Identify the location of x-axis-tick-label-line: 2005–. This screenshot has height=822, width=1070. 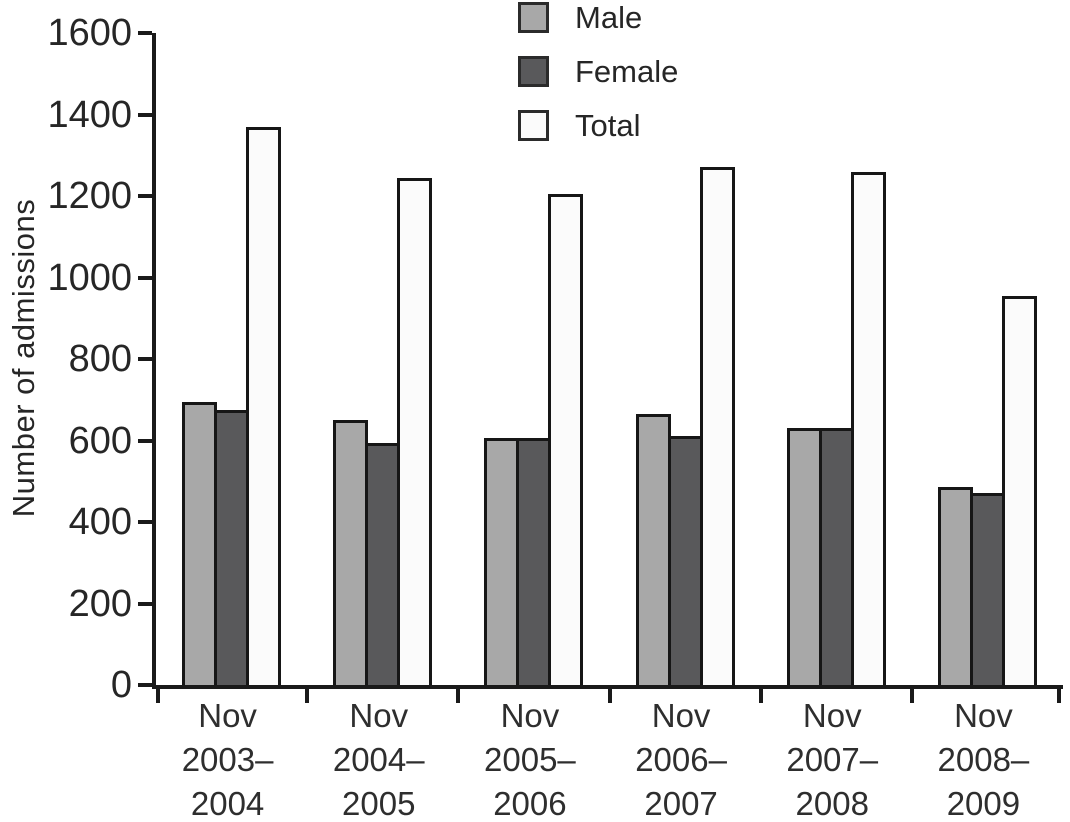
(530, 759).